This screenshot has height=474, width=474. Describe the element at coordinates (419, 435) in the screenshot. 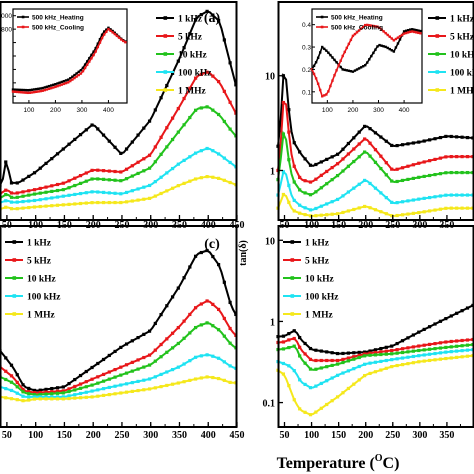

I see `x-tick-label: 300` at that location.